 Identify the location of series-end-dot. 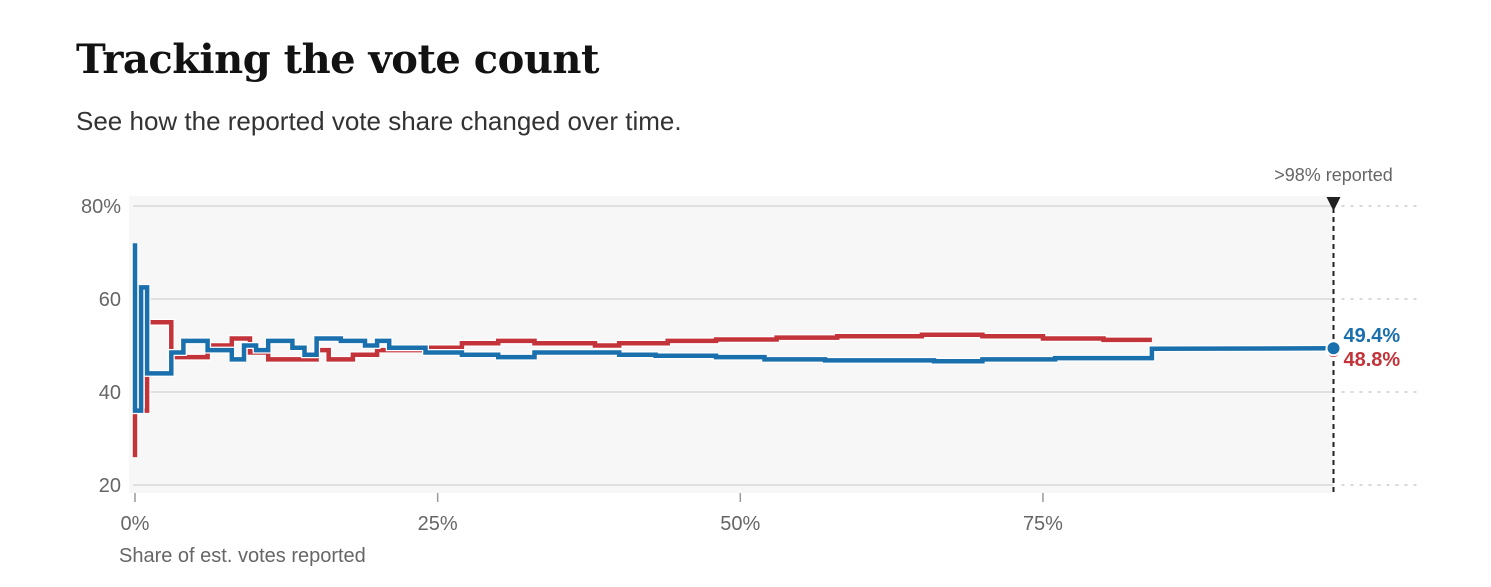
(1333, 348).